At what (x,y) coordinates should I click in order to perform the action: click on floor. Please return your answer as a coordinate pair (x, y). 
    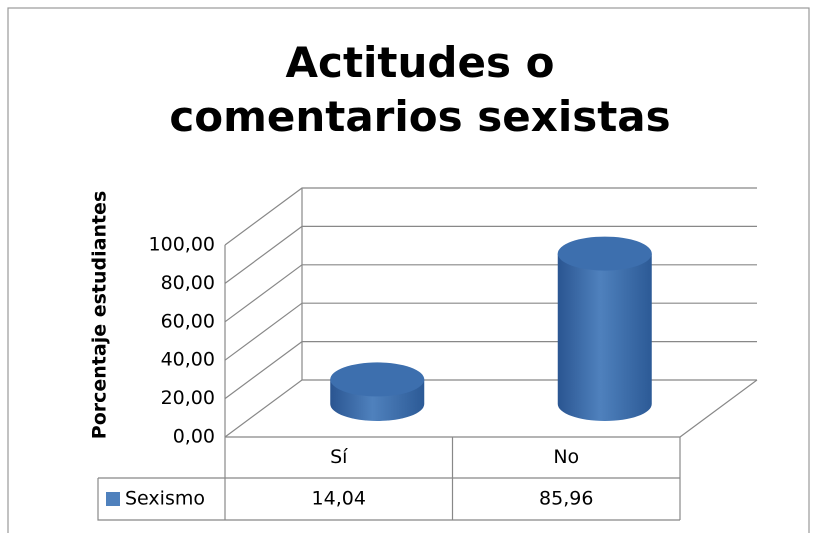
    Looking at the image, I should click on (491, 408).